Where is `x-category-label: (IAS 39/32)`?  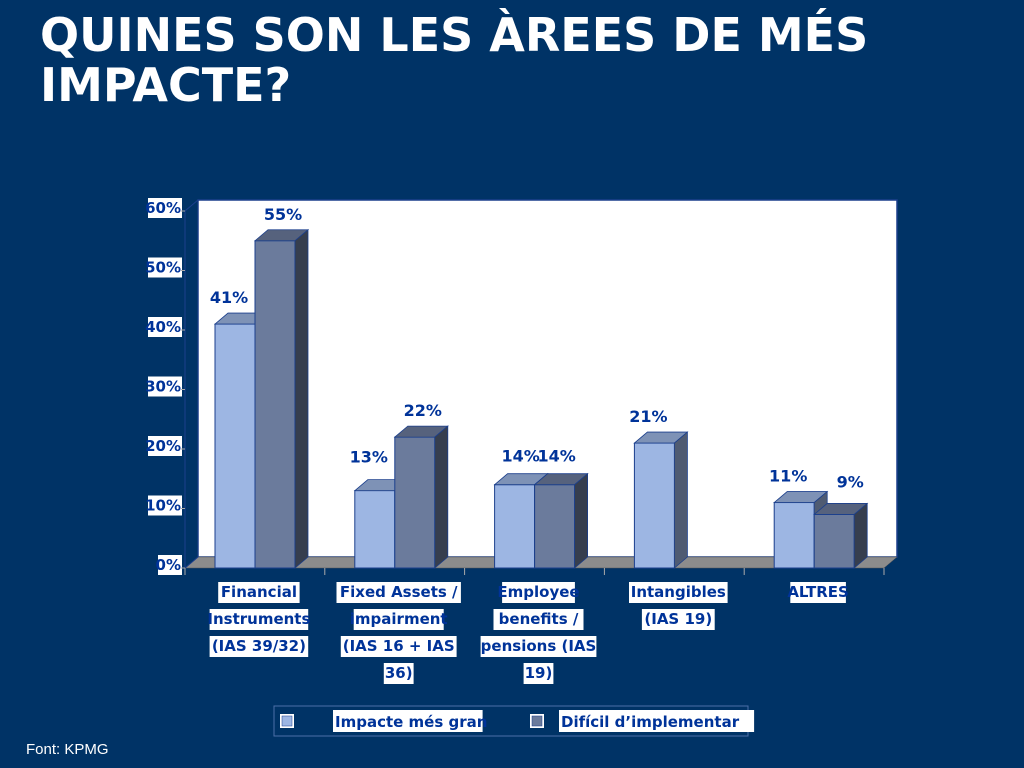
x-category-label: (IAS 39/32) is located at coordinates (259, 646).